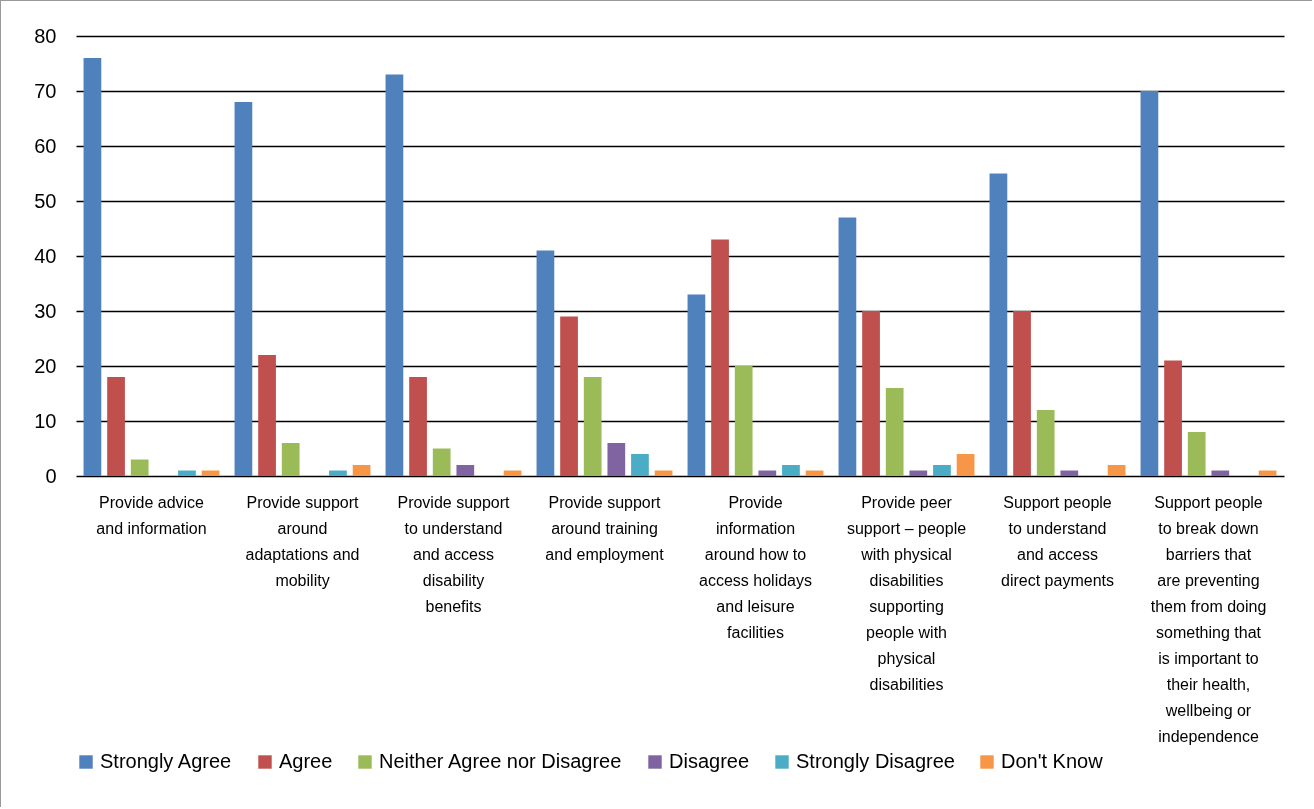 The width and height of the screenshot is (1314, 809). Describe the element at coordinates (306, 761) in the screenshot. I see `legend-label: Agree` at that location.